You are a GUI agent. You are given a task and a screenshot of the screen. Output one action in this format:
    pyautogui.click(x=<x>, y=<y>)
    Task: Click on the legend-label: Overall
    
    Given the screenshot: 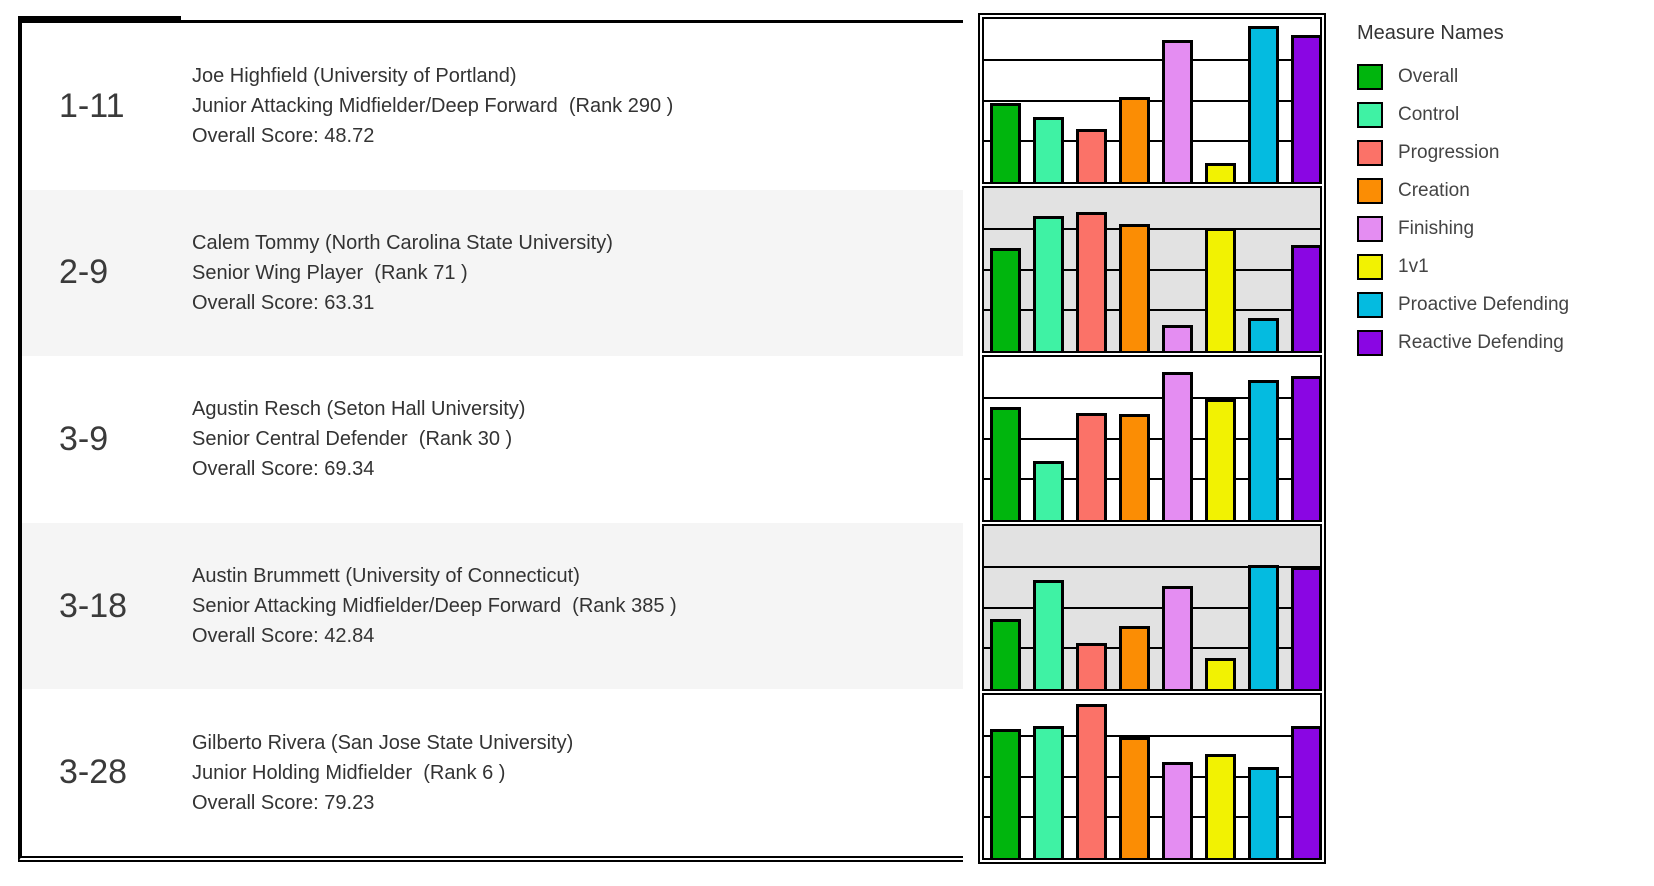 What is the action you would take?
    pyautogui.click(x=1428, y=76)
    